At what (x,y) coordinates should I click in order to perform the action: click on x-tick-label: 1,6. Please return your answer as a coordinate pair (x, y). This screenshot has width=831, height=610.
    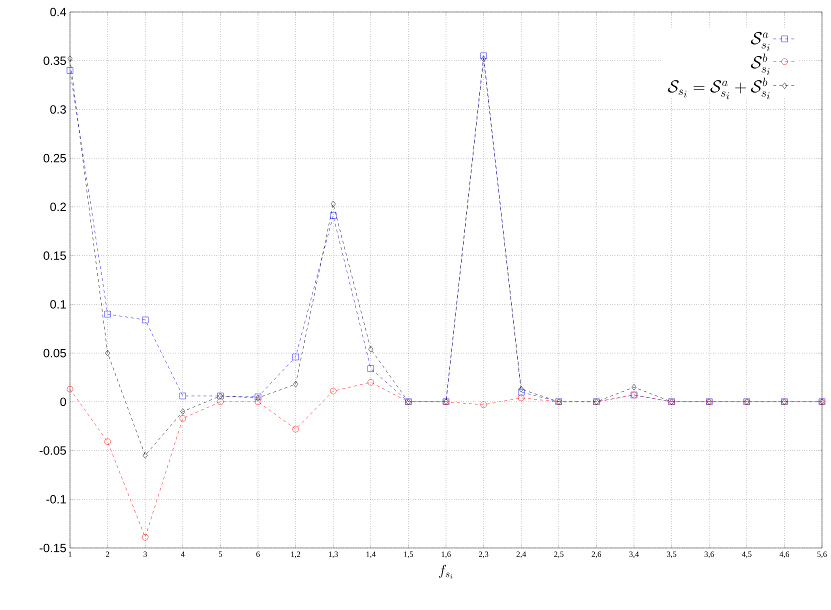
    Looking at the image, I should click on (446, 555).